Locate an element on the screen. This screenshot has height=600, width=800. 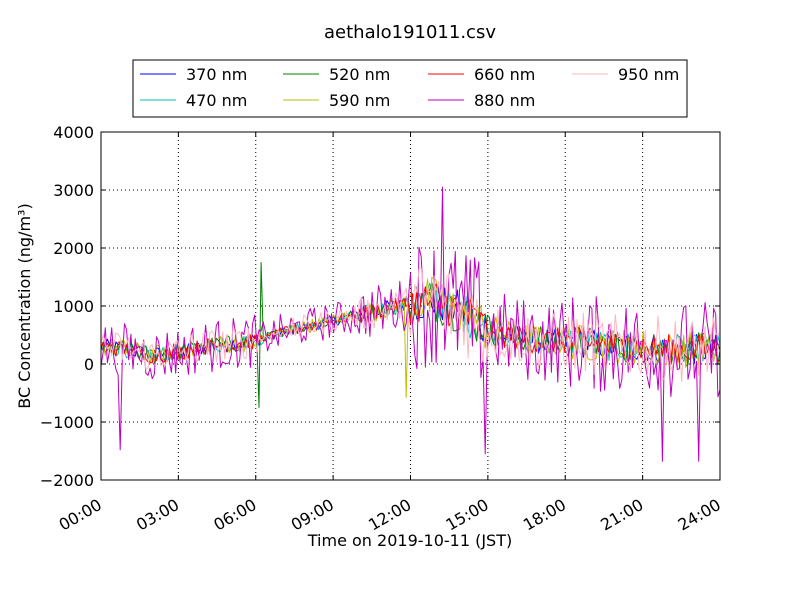
x-tick-label: 12:00 is located at coordinates (389, 515).